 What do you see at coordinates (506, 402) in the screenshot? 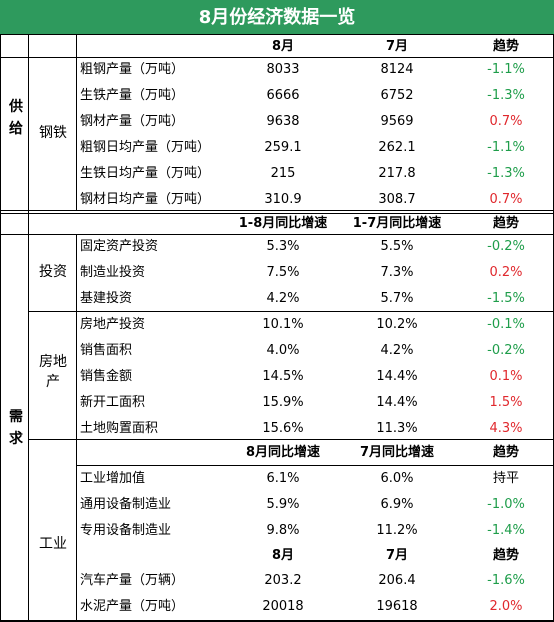
I see `trend-value: 1.5%` at bounding box center [506, 402].